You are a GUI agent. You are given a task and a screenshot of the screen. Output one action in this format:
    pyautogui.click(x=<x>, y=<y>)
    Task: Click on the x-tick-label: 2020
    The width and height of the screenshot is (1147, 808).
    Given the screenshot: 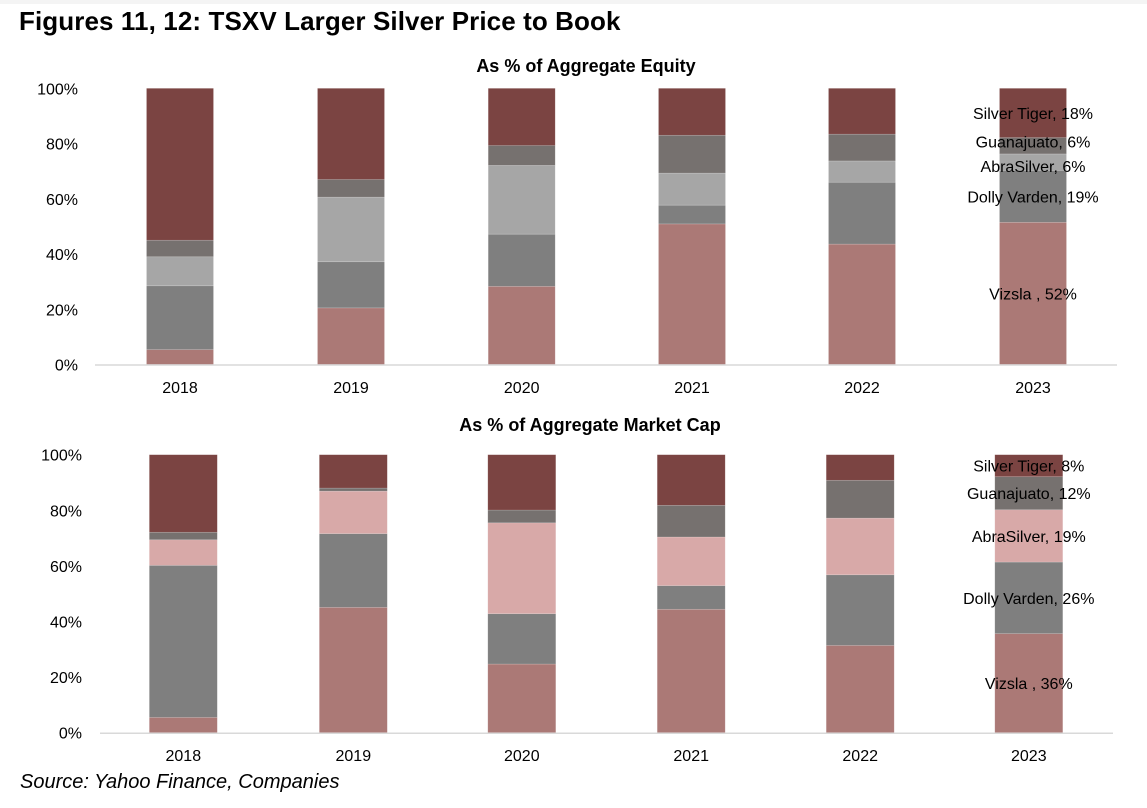 What is the action you would take?
    pyautogui.click(x=522, y=756)
    